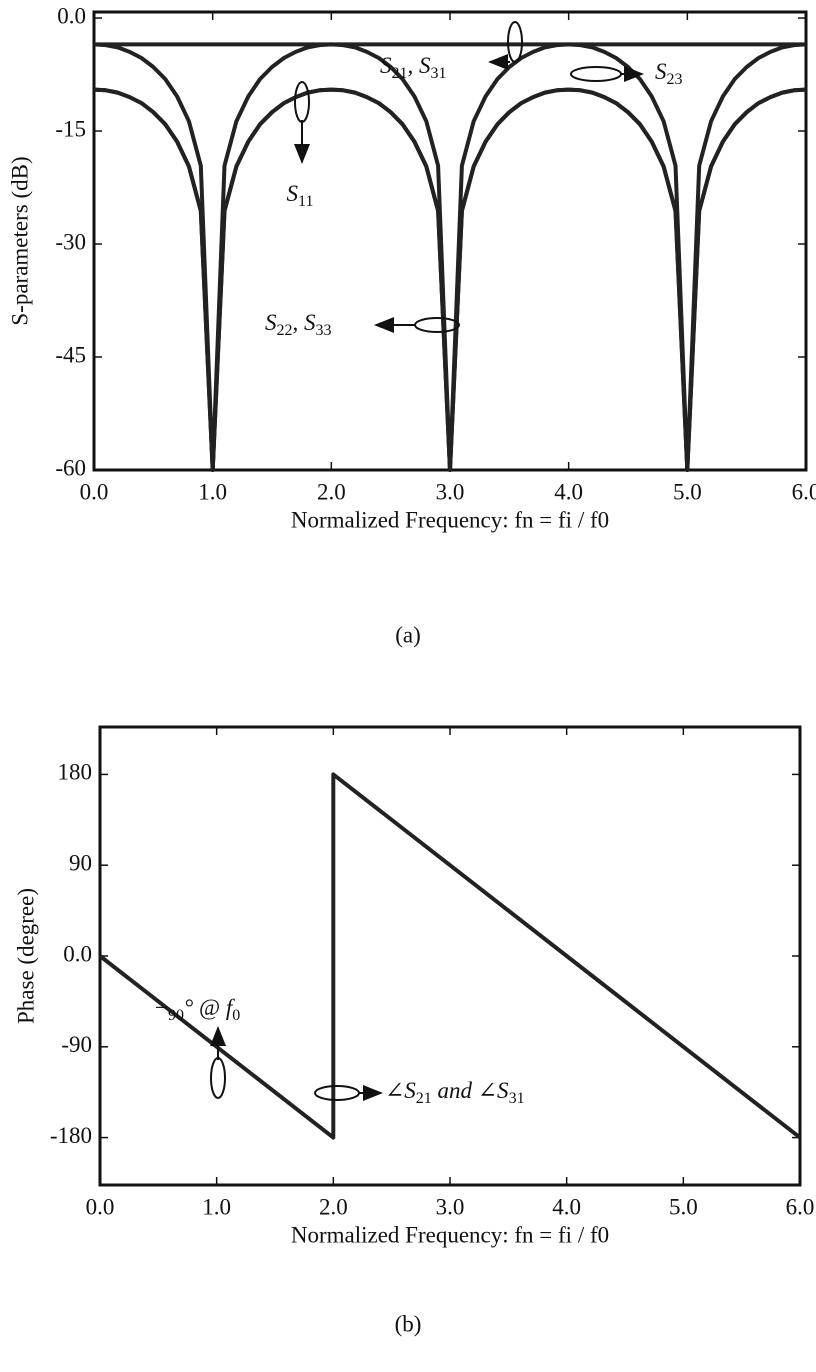  Describe the element at coordinates (298, 324) in the screenshot. I see `series-label: S22, S33` at that location.